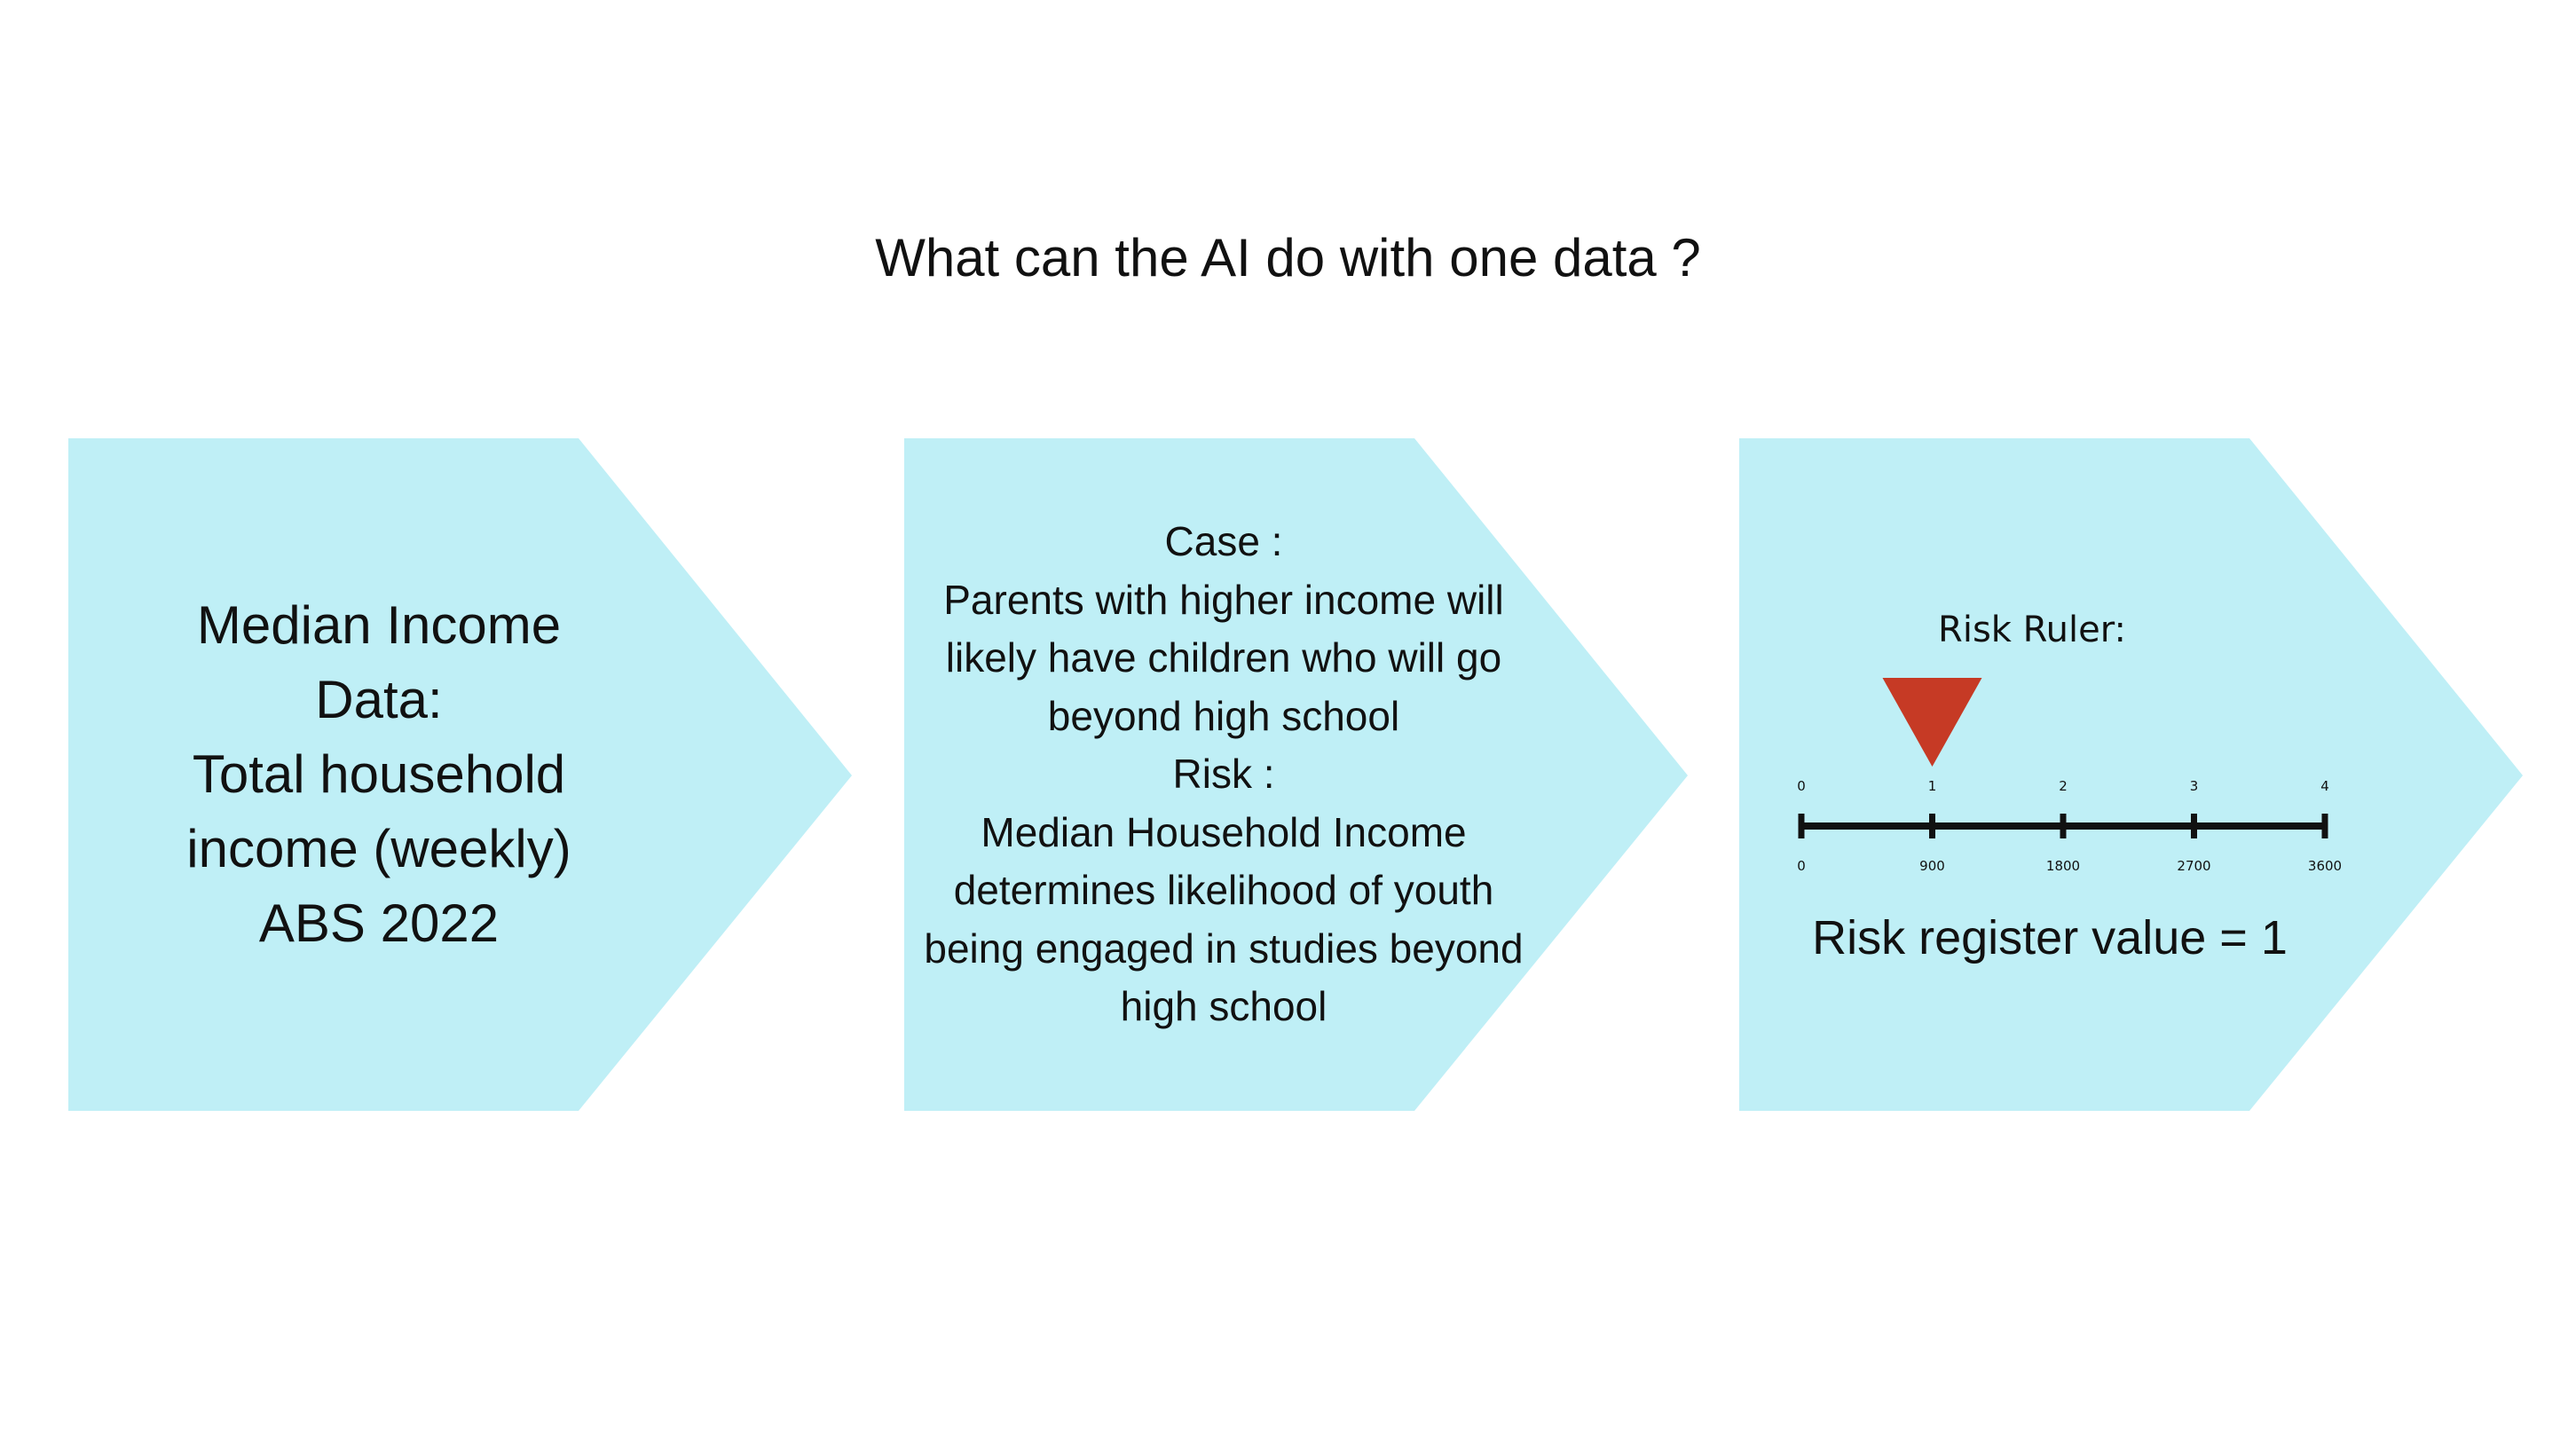  Describe the element at coordinates (2193, 866) in the screenshot. I see `income-value-label: 2700` at that location.